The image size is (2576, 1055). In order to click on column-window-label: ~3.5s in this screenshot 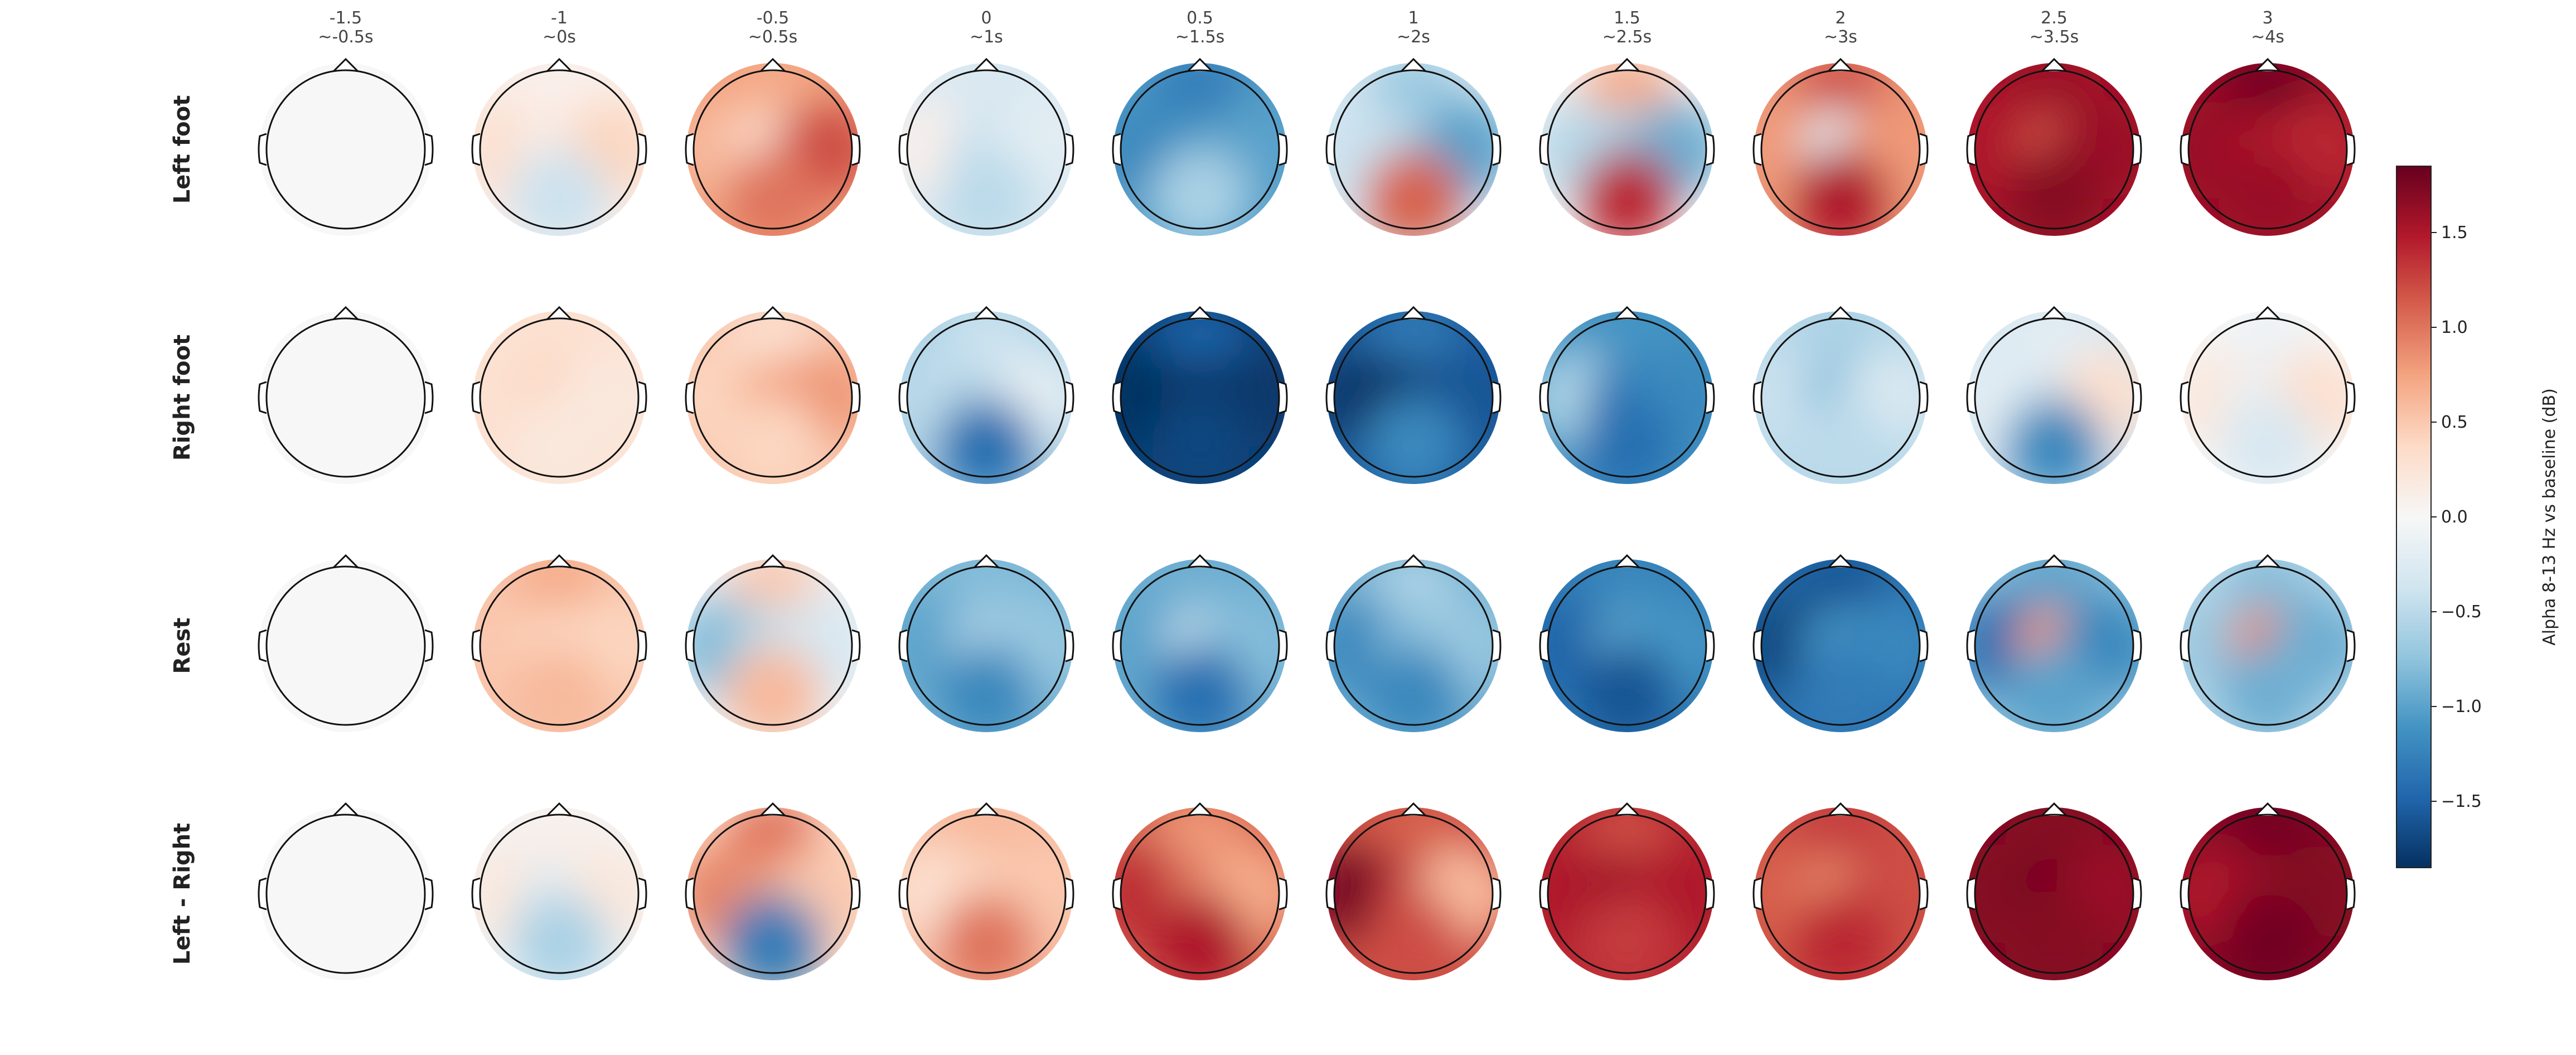, I will do `click(2054, 37)`.